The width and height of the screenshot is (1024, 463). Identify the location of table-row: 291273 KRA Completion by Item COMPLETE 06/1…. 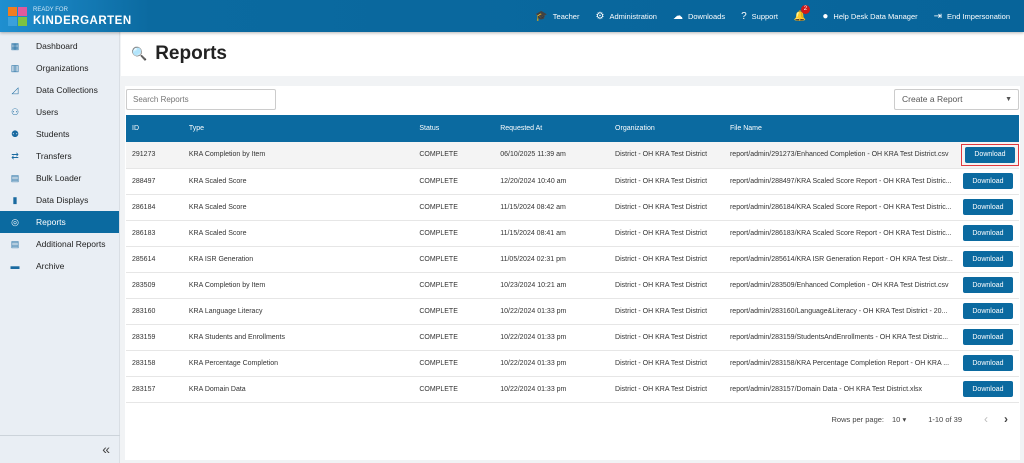
(572, 155).